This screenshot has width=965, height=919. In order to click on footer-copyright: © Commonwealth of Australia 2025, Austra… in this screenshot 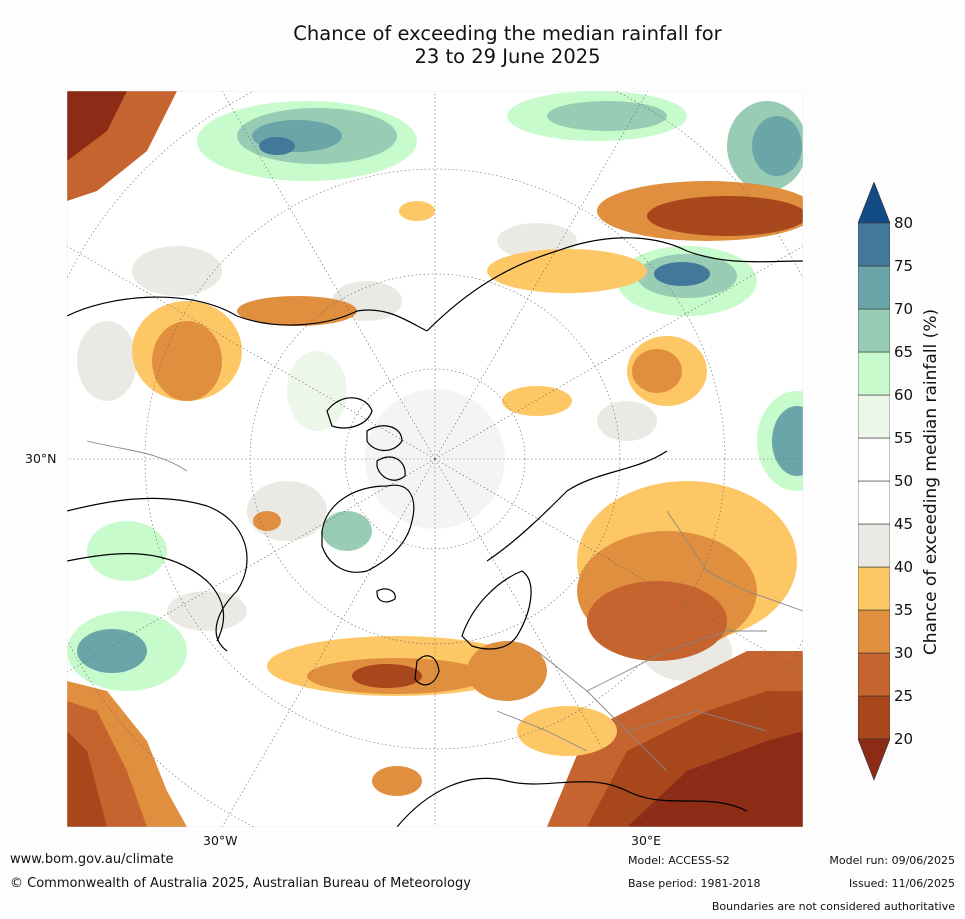, I will do `click(240, 883)`.